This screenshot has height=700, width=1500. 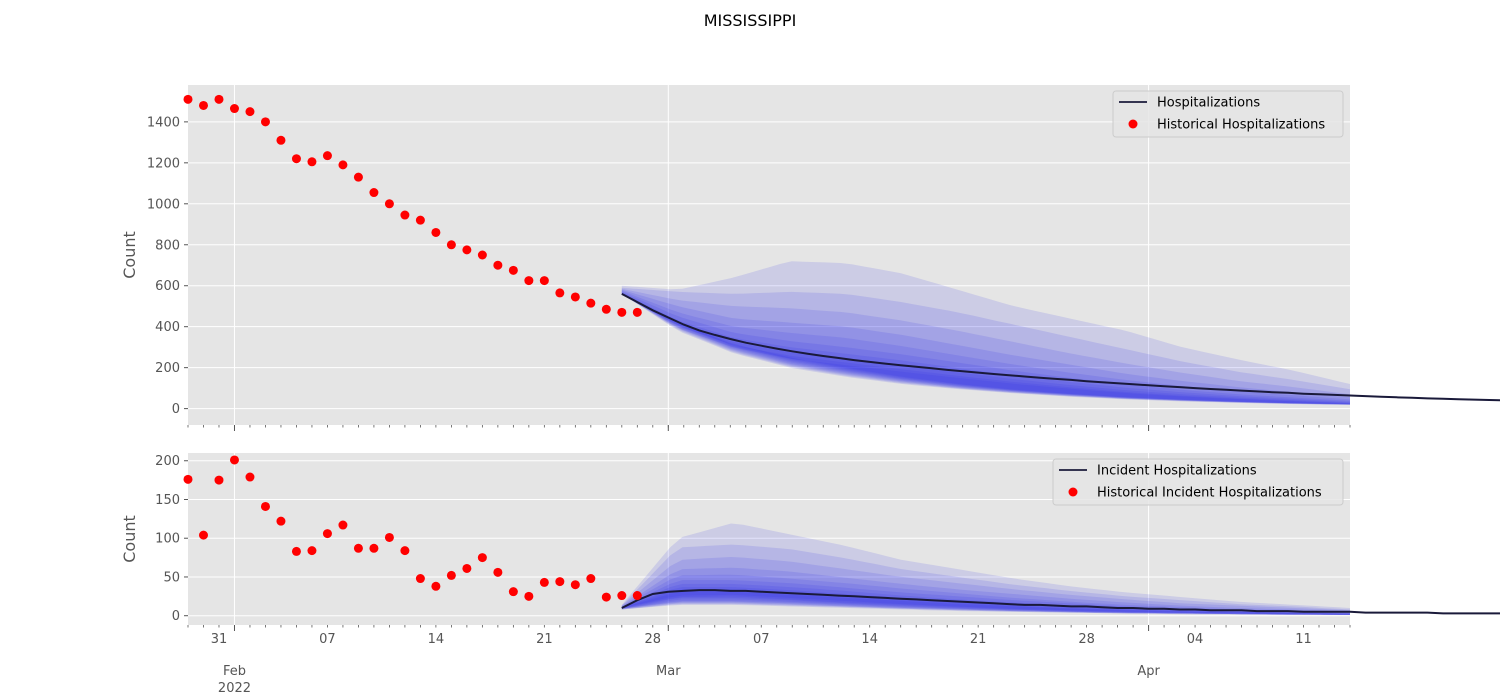 I want to click on x-major-tick-label: Feb, so click(x=234, y=671).